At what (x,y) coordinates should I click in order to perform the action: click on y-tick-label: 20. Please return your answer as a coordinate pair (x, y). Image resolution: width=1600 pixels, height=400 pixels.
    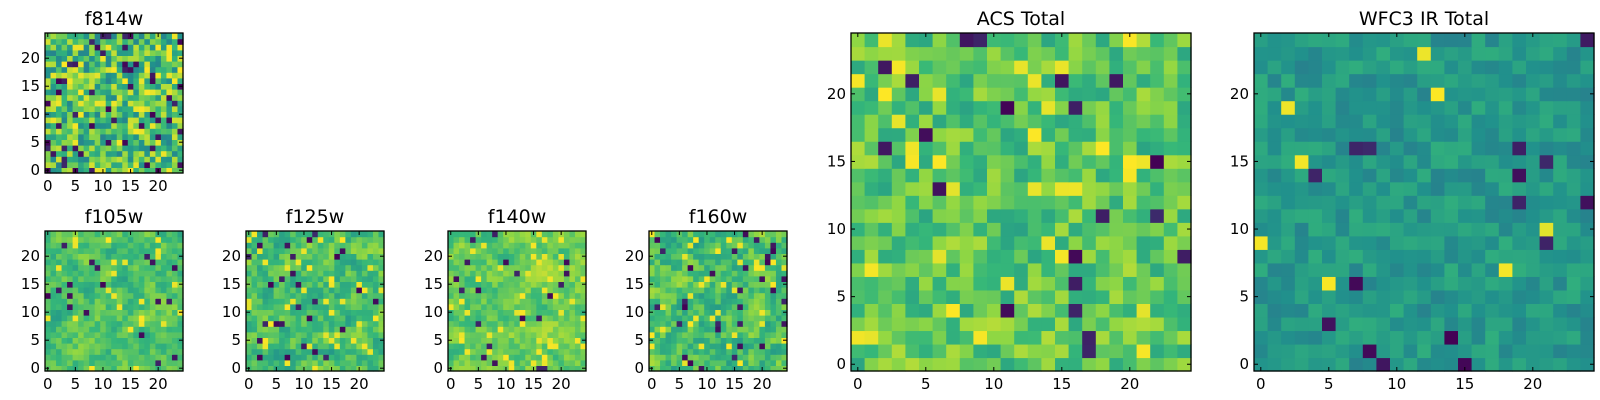
    Looking at the image, I should click on (433, 256).